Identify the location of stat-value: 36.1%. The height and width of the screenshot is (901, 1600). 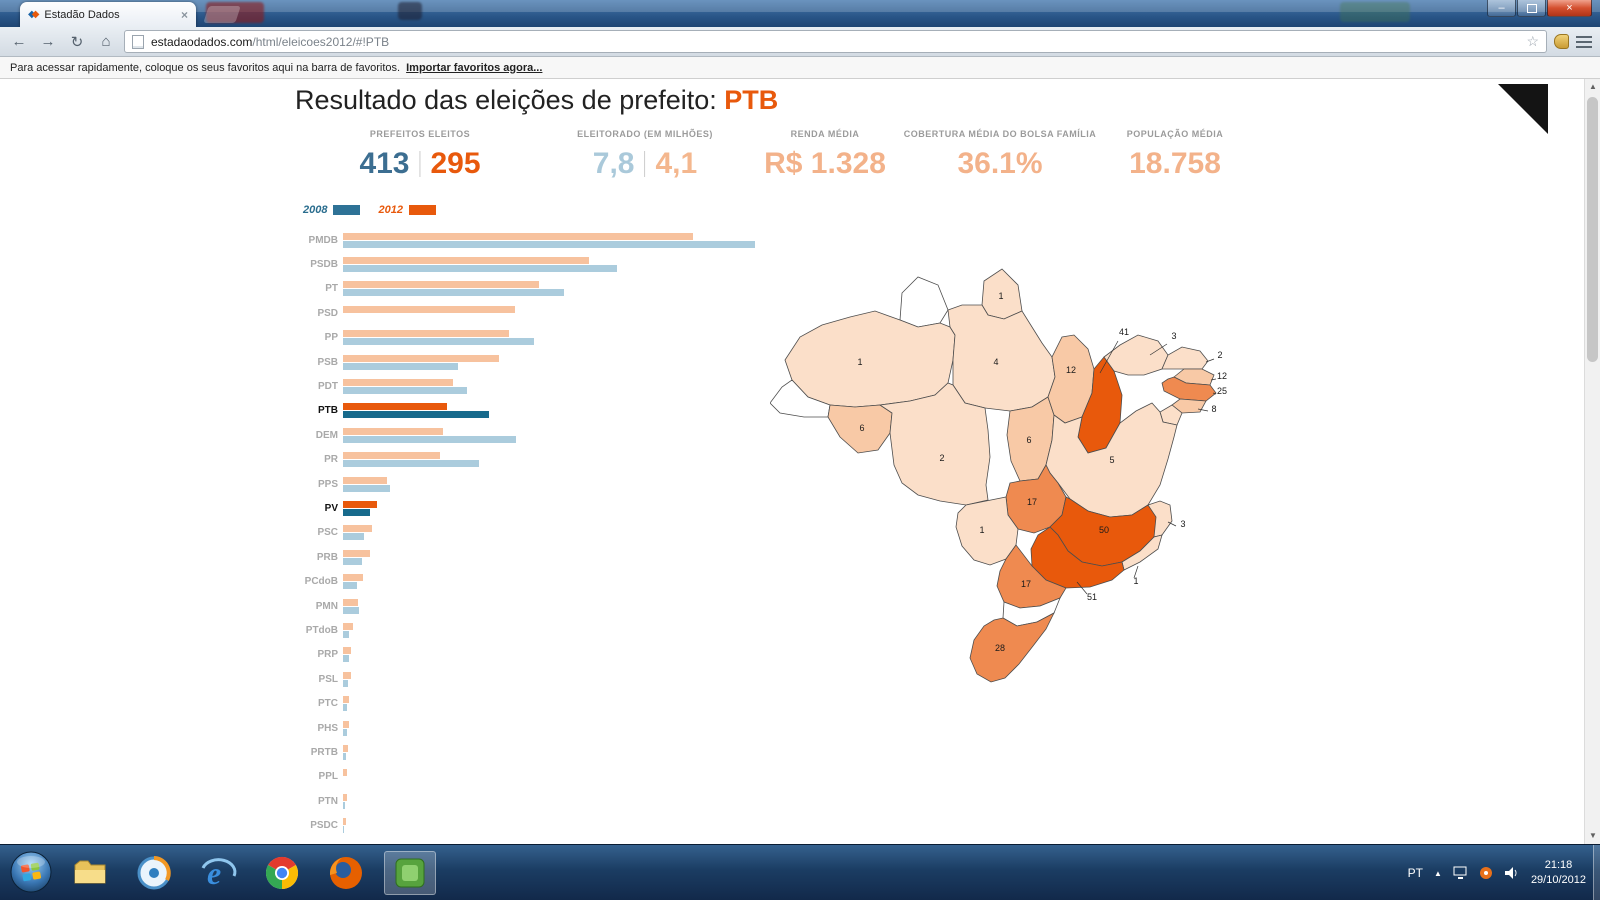
(1000, 163).